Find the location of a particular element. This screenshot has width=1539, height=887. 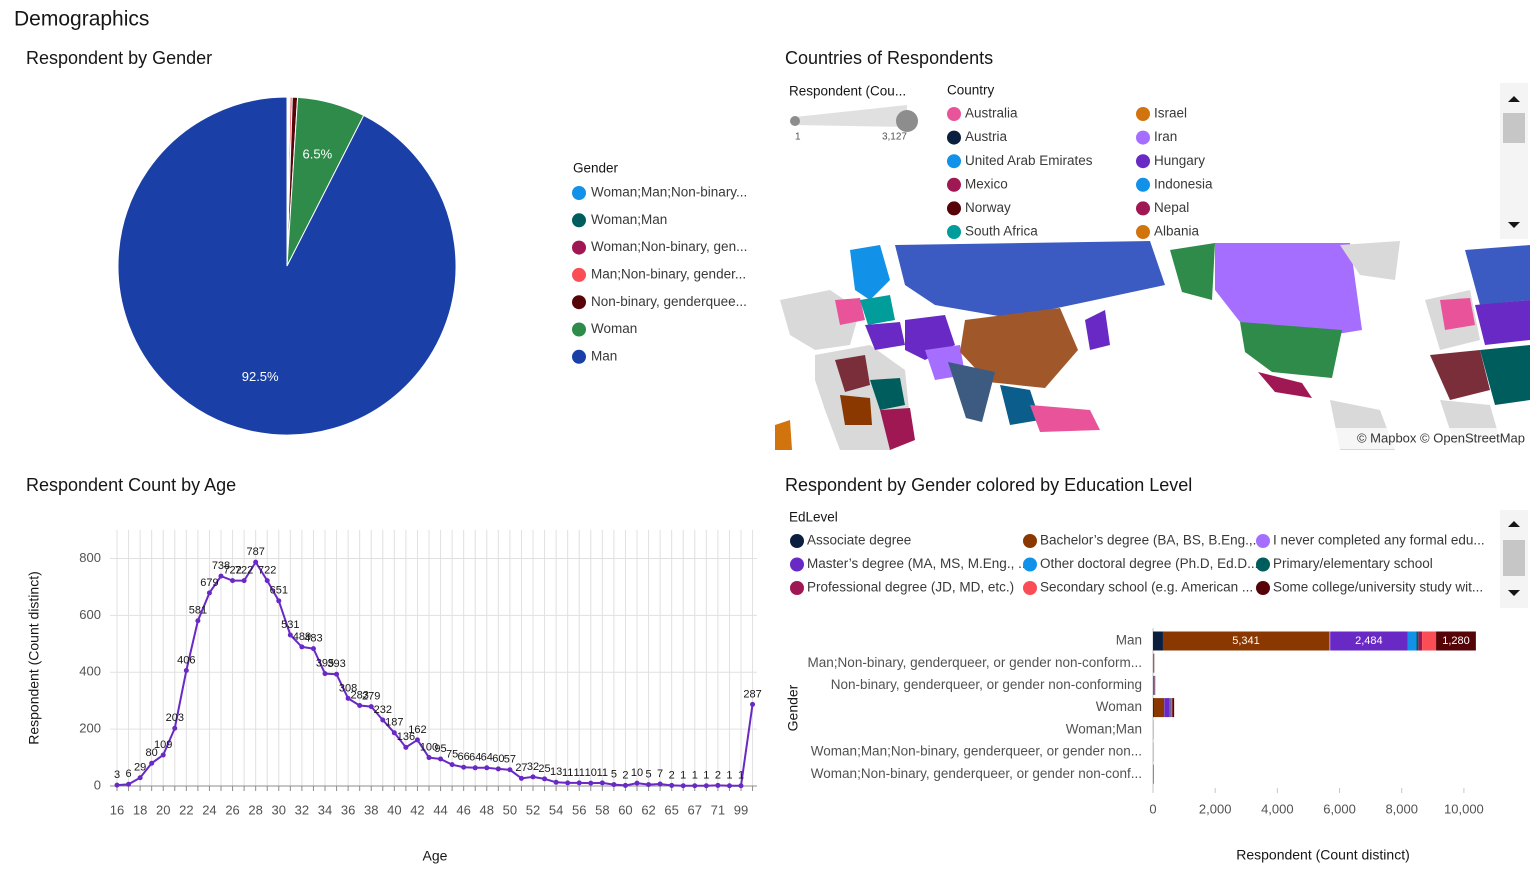

legend-title: Gender is located at coordinates (596, 168).